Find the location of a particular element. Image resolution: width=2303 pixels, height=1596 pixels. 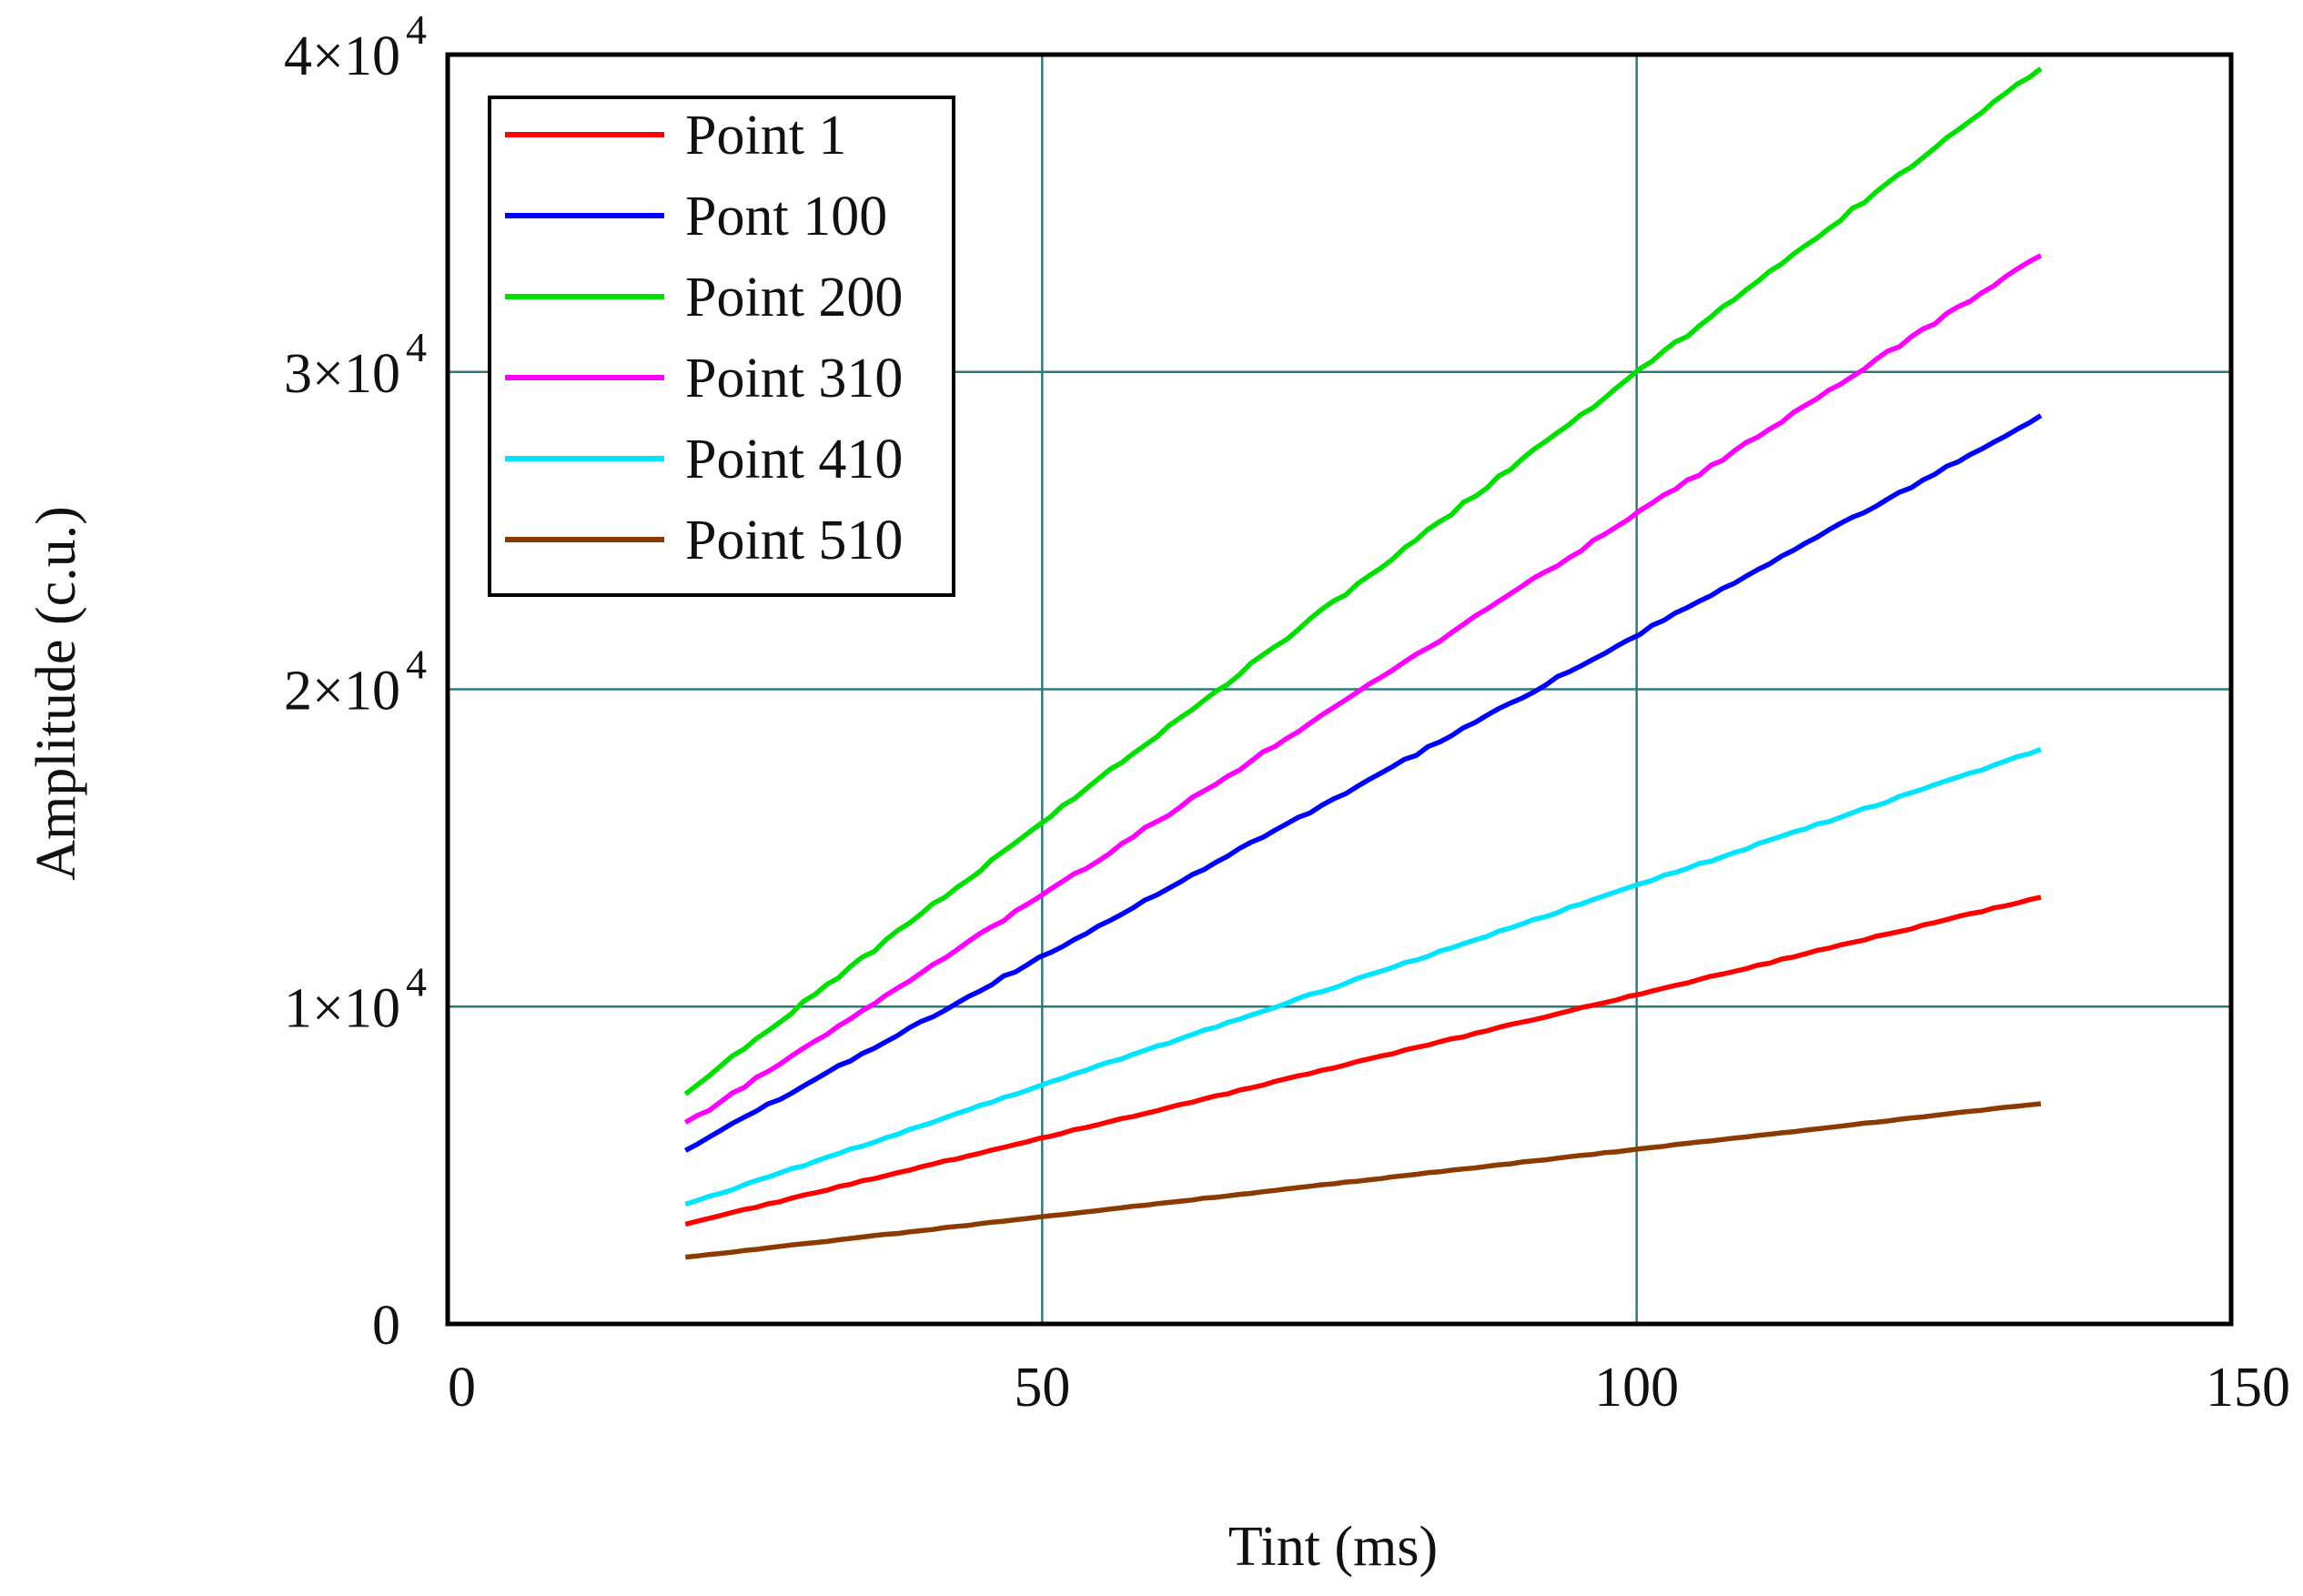

legend-box is located at coordinates (721, 347).